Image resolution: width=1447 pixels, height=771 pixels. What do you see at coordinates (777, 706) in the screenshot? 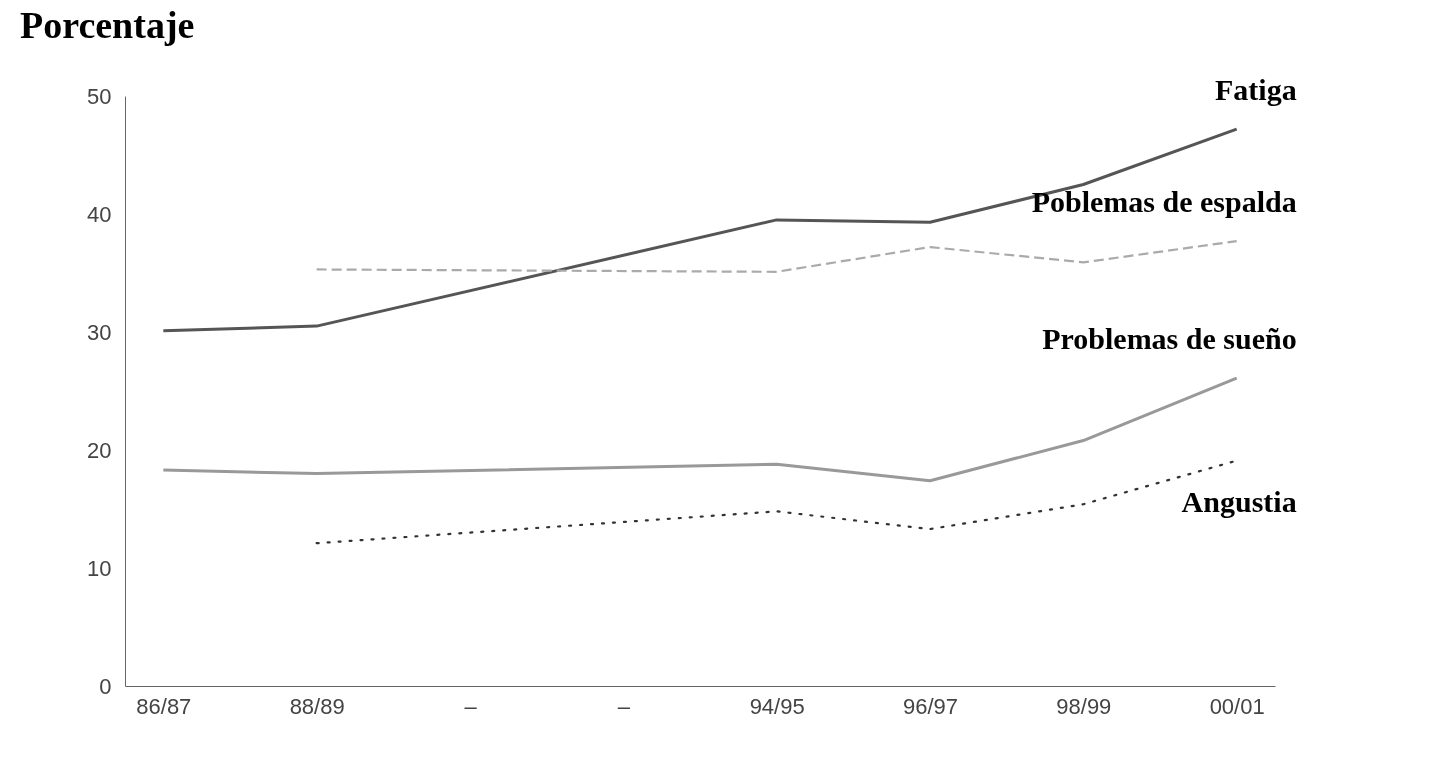
I see `x-tick-label: 94/95` at bounding box center [777, 706].